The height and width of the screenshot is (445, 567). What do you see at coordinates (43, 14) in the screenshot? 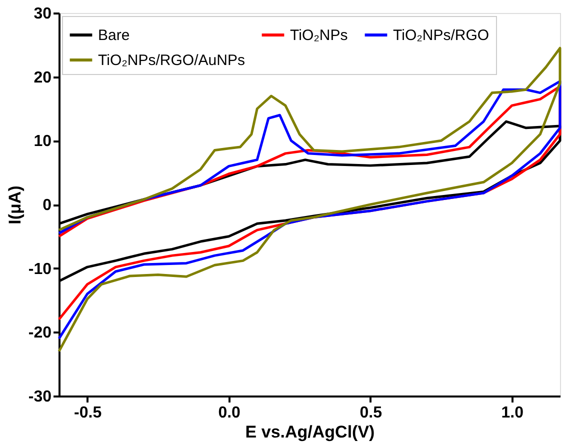
I see `y-tick-label: 30` at bounding box center [43, 14].